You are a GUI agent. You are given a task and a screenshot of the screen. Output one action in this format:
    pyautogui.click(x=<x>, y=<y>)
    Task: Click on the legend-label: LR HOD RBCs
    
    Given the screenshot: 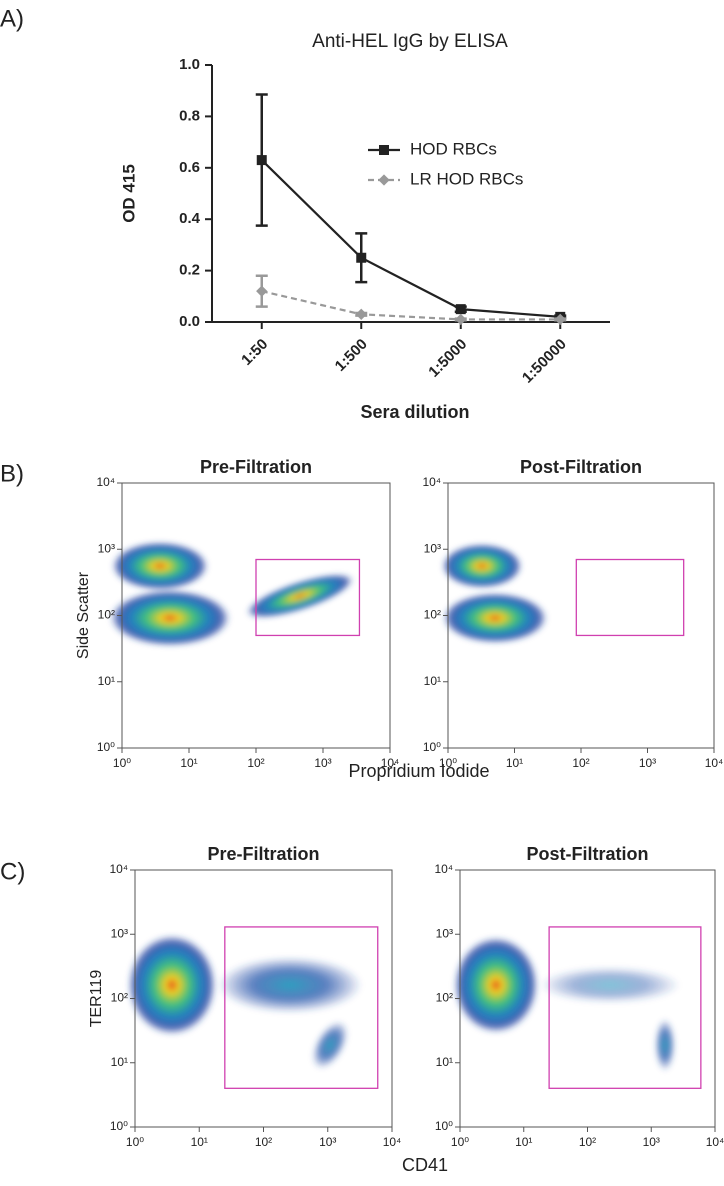 What is the action you would take?
    pyautogui.click(x=466, y=178)
    